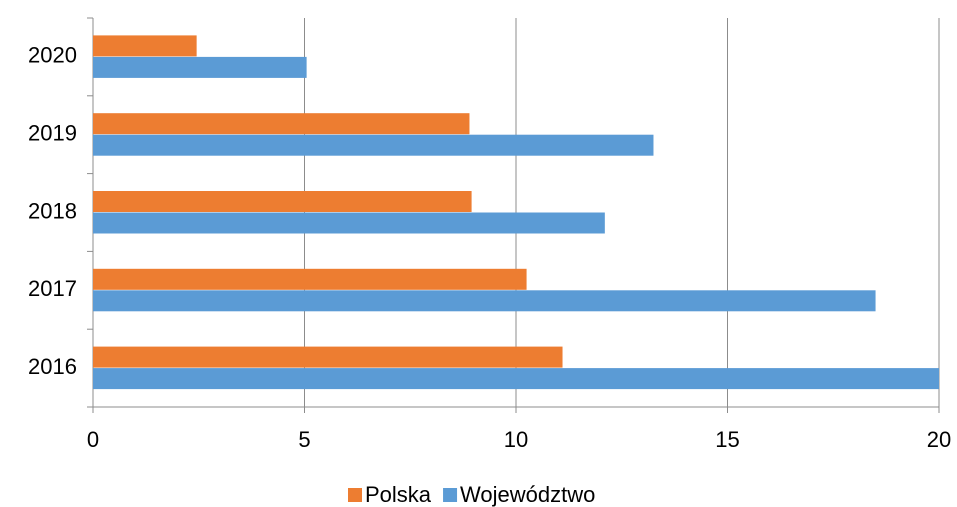  What do you see at coordinates (52, 133) in the screenshot?
I see `y-tick-label: 2019` at bounding box center [52, 133].